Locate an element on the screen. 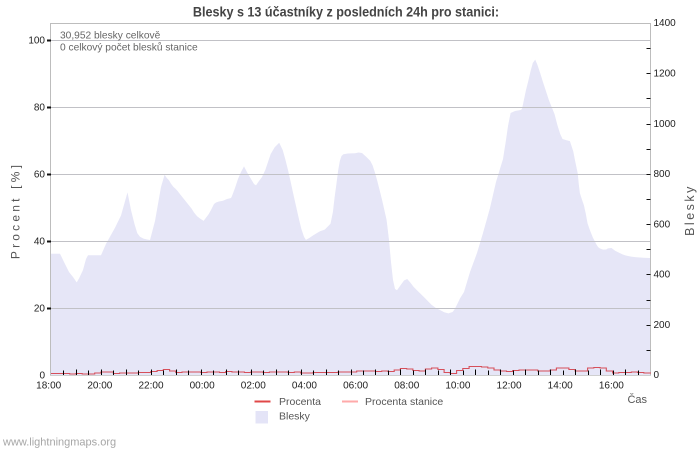 Image resolution: width=700 pixels, height=455 pixels. svg-text: 12:00 is located at coordinates (509, 386).